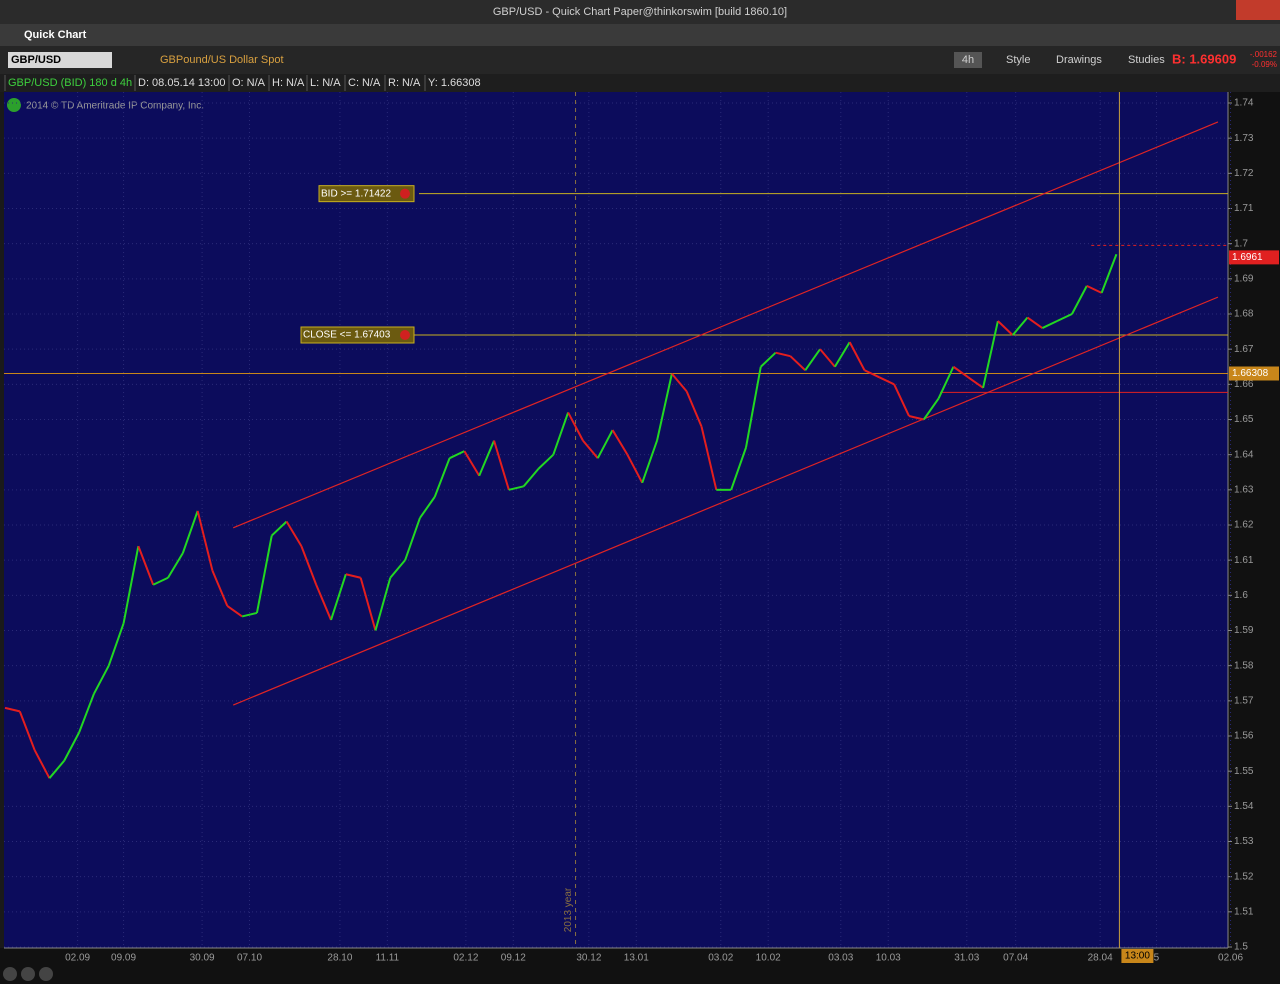 The image size is (1280, 984). I want to click on zoom-out-button, so click(46, 974).